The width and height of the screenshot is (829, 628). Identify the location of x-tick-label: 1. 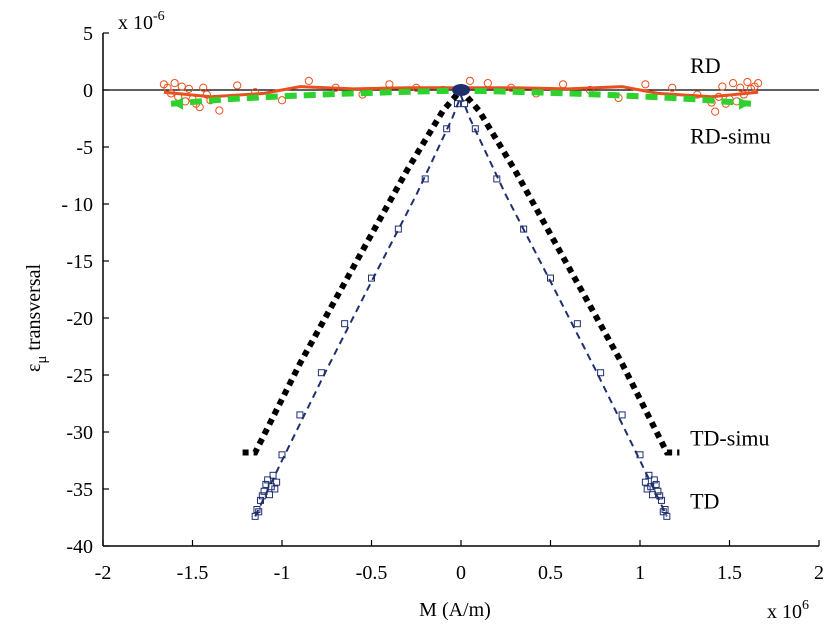
(640, 573).